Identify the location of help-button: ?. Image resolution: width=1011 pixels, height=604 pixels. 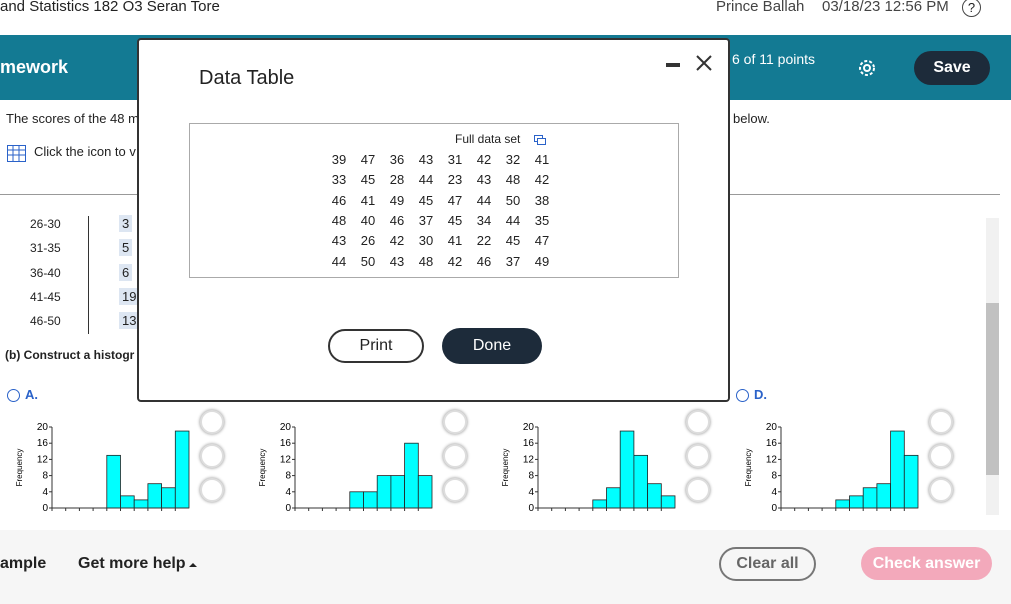
(971, 8).